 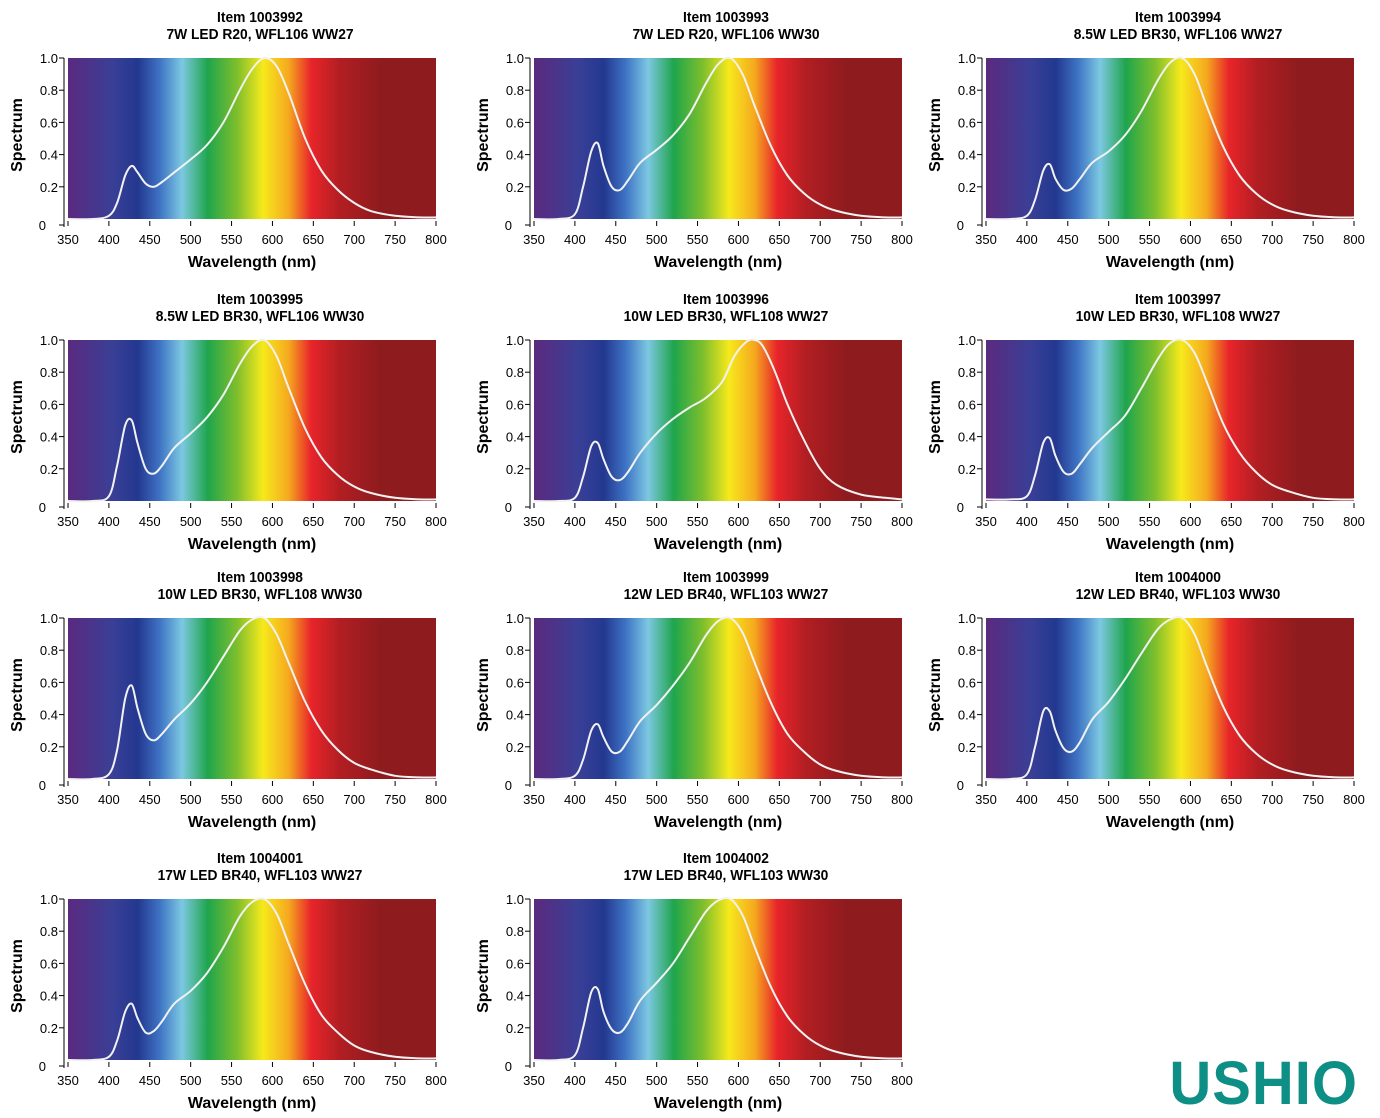 What do you see at coordinates (726, 875) in the screenshot?
I see `chart-subtitle: 17W LED BR40, WFL103 WW30` at bounding box center [726, 875].